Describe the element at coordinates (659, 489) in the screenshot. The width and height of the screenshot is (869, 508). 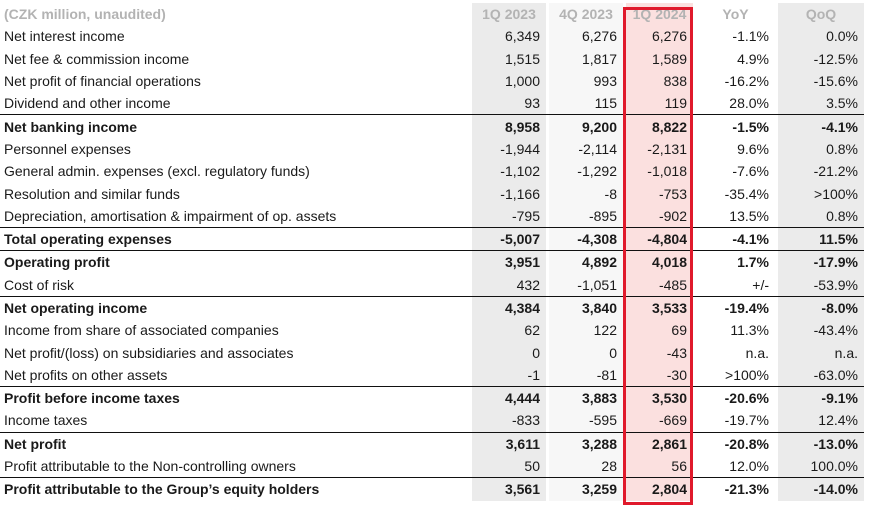
I see `val-1q2024: 2,804` at that location.